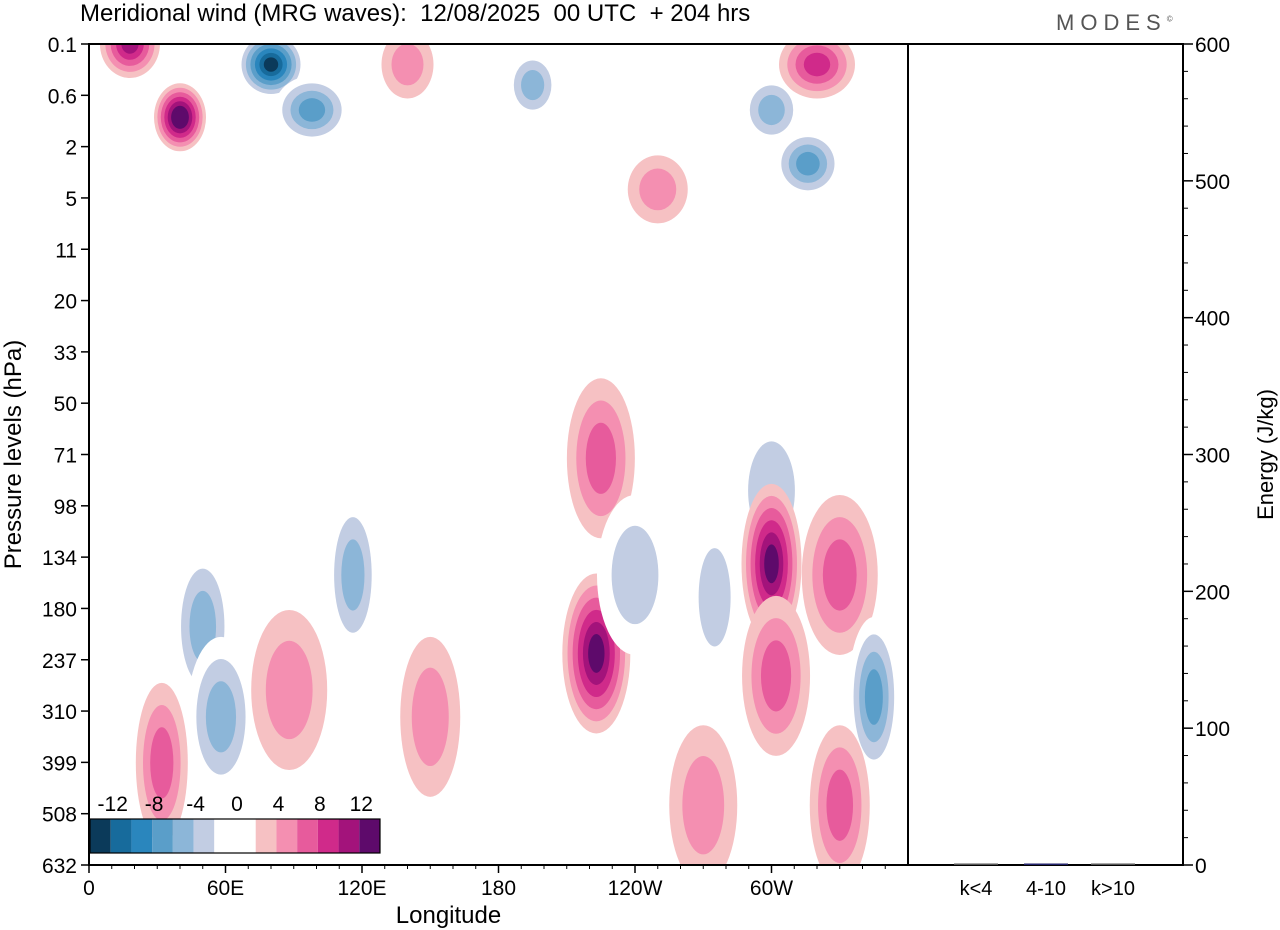 This screenshot has width=1280, height=930. I want to click on logo-text: MODES, so click(1111, 22).